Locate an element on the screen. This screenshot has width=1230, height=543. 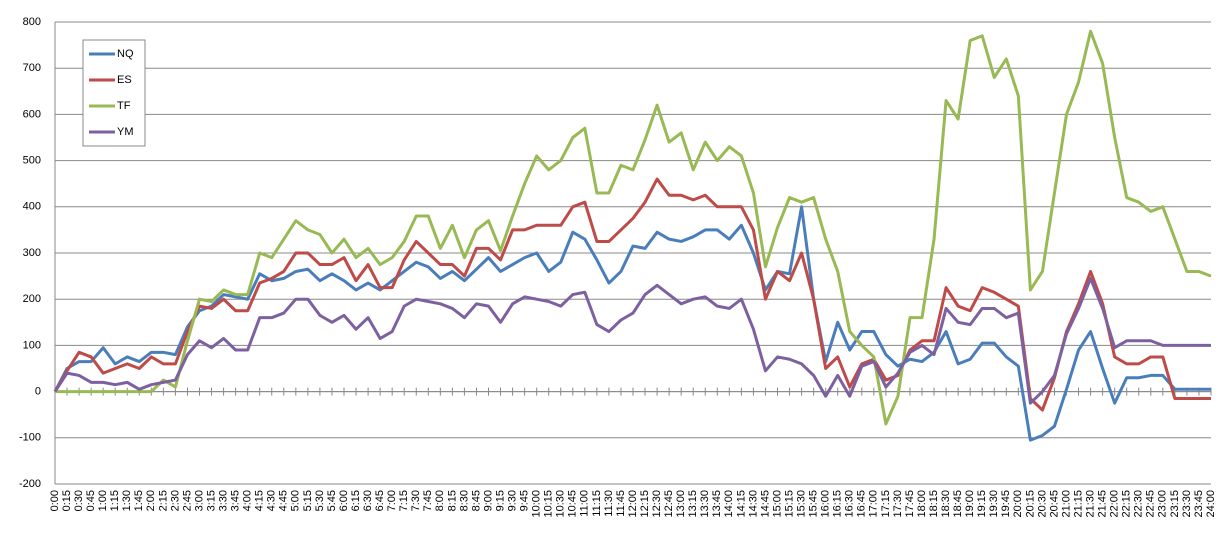
y-tick-label: -100 is located at coordinates (30, 438).